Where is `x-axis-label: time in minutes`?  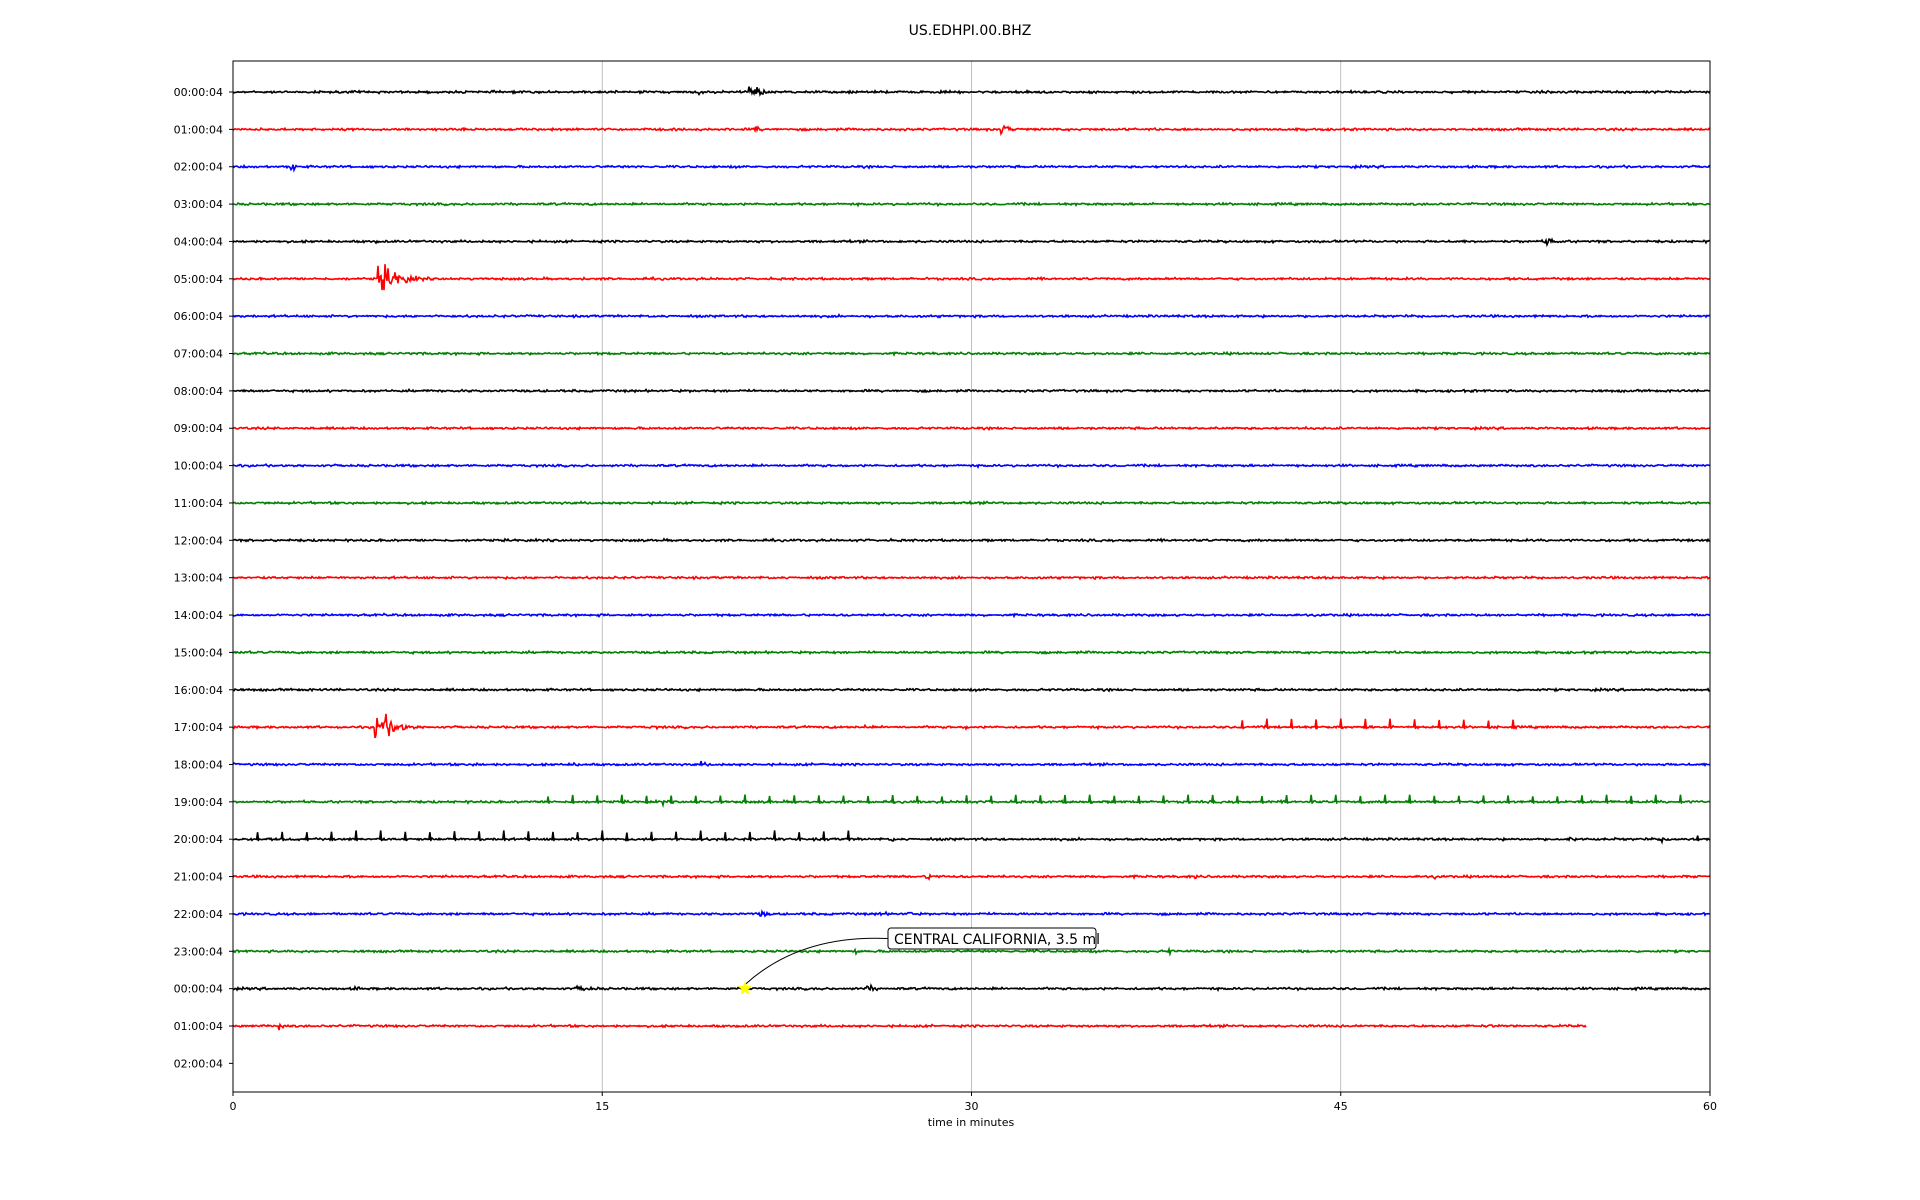 x-axis-label: time in minutes is located at coordinates (971, 1122).